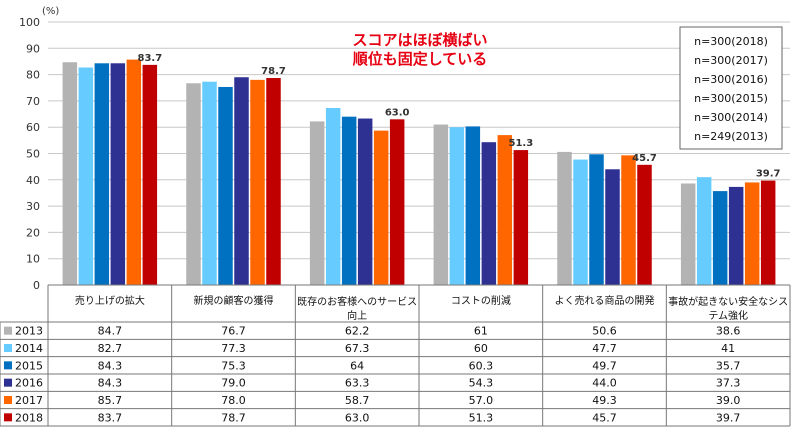 The width and height of the screenshot is (800, 435). What do you see at coordinates (604, 383) in the screenshot?
I see `table-cell: 44.0` at bounding box center [604, 383].